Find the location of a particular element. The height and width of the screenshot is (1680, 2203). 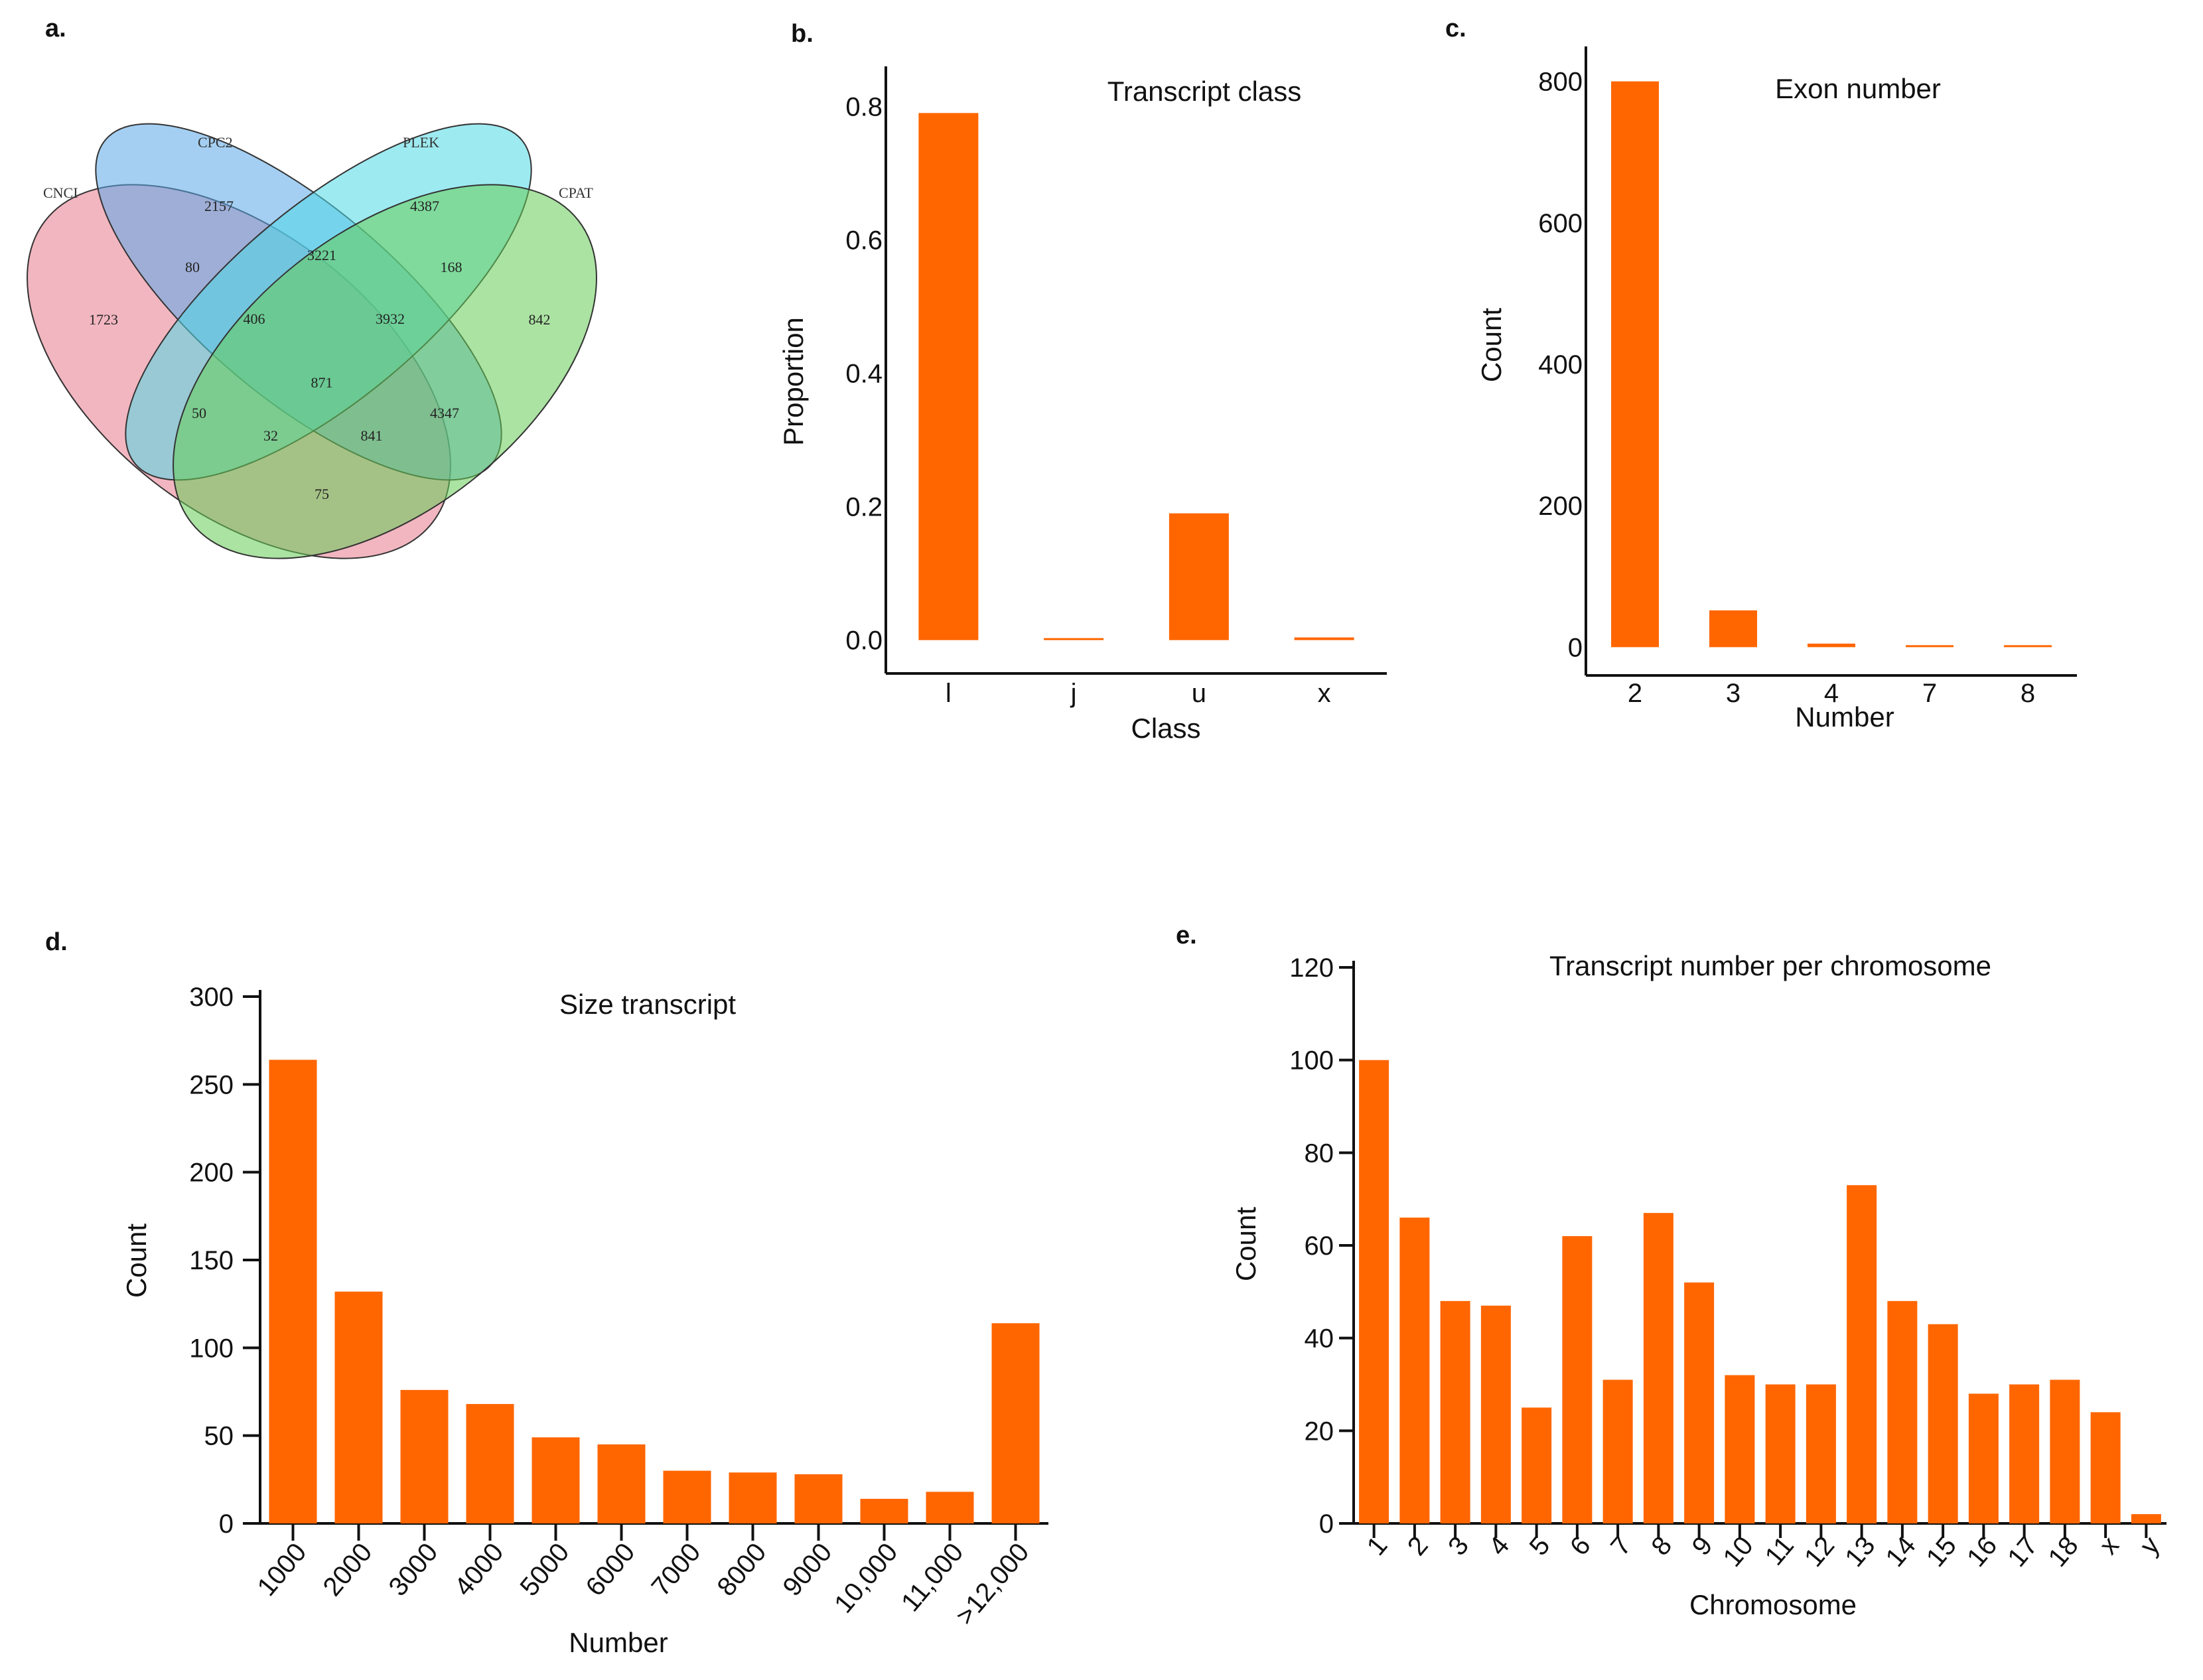

chart-title: Transcript class is located at coordinates (1204, 91).